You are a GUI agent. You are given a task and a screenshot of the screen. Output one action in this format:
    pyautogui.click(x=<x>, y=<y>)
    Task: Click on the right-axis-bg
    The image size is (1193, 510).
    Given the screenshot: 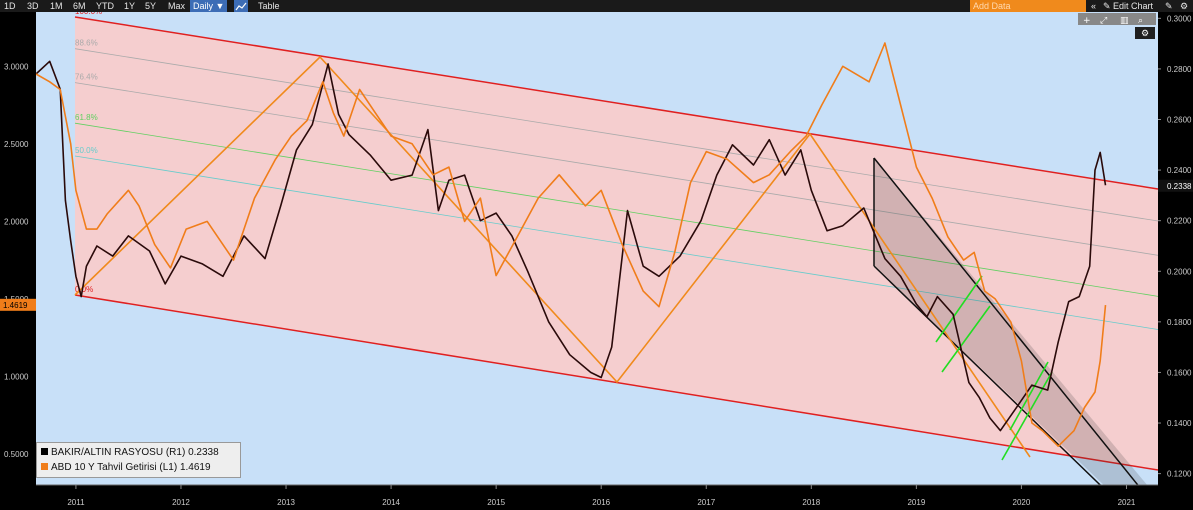 What is the action you would take?
    pyautogui.click(x=1175, y=261)
    